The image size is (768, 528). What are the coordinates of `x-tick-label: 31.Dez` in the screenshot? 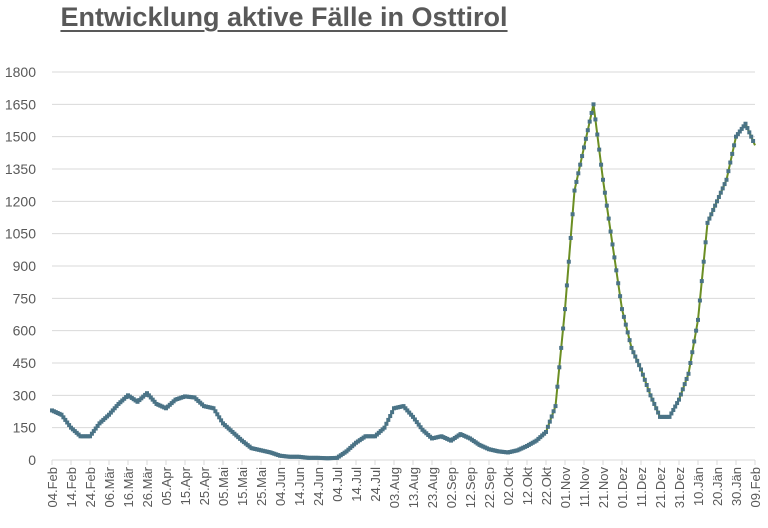 It's located at (679, 487).